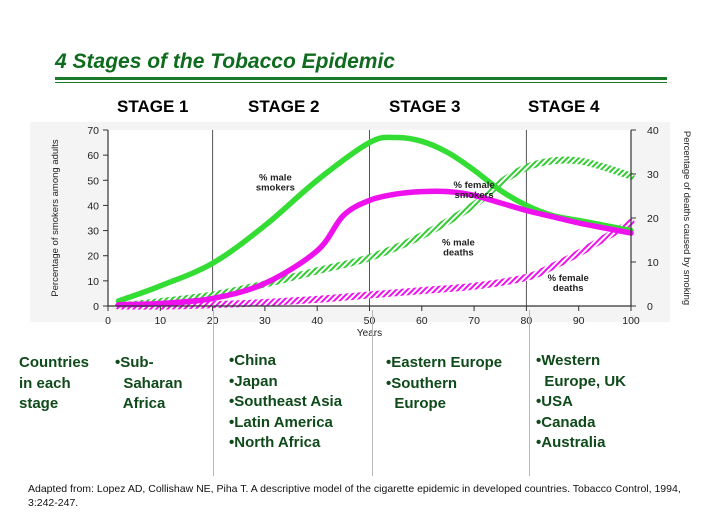 This screenshot has width=720, height=531. I want to click on stage-3-countries: •Eastern Europe •Southern Europe, so click(444, 384).